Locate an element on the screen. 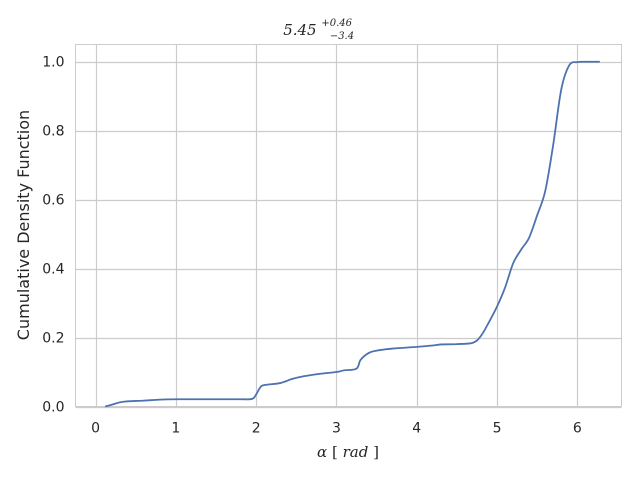  title-subscript: −3.4 is located at coordinates (342, 36).